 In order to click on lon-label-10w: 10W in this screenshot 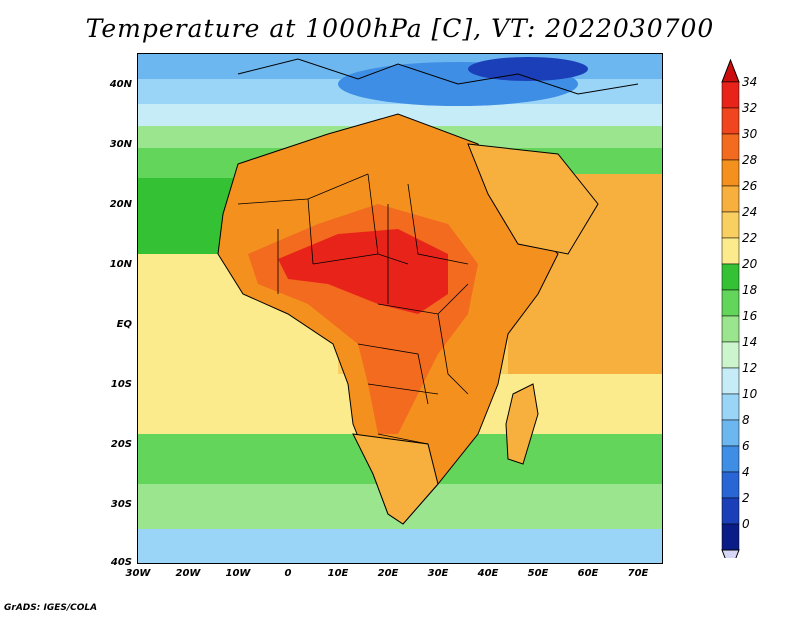, I will do `click(238, 573)`.